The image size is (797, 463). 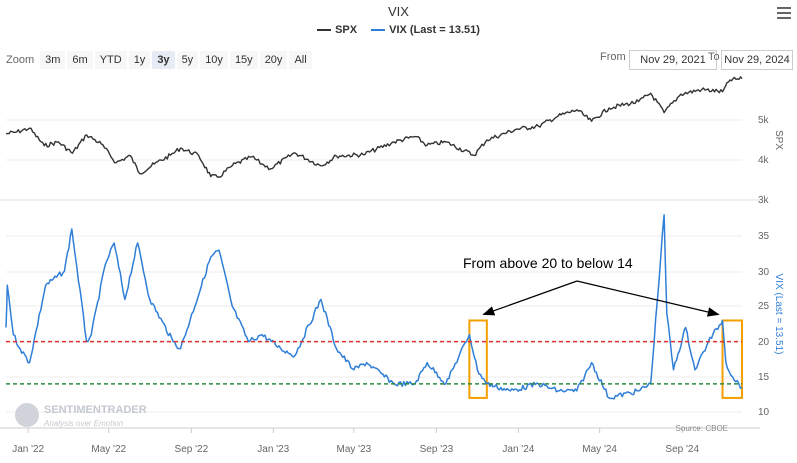 What do you see at coordinates (374, 362) in the screenshot?
I see `reference-line-layer` at bounding box center [374, 362].